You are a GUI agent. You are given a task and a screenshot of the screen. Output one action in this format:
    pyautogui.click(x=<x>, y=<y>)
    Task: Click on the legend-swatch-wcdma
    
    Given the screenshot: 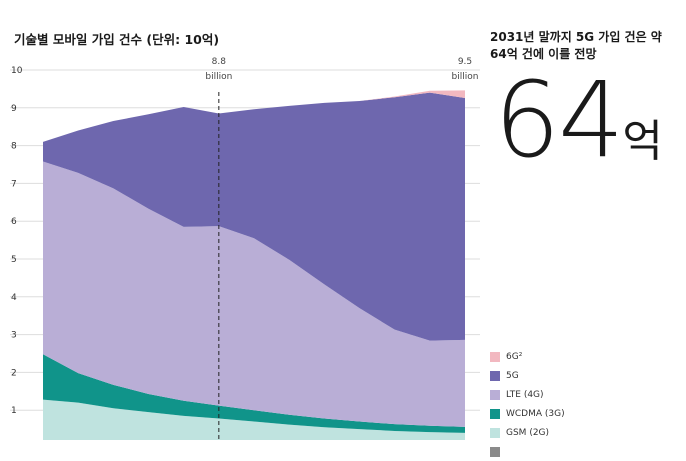 What is the action you would take?
    pyautogui.click(x=495, y=413)
    